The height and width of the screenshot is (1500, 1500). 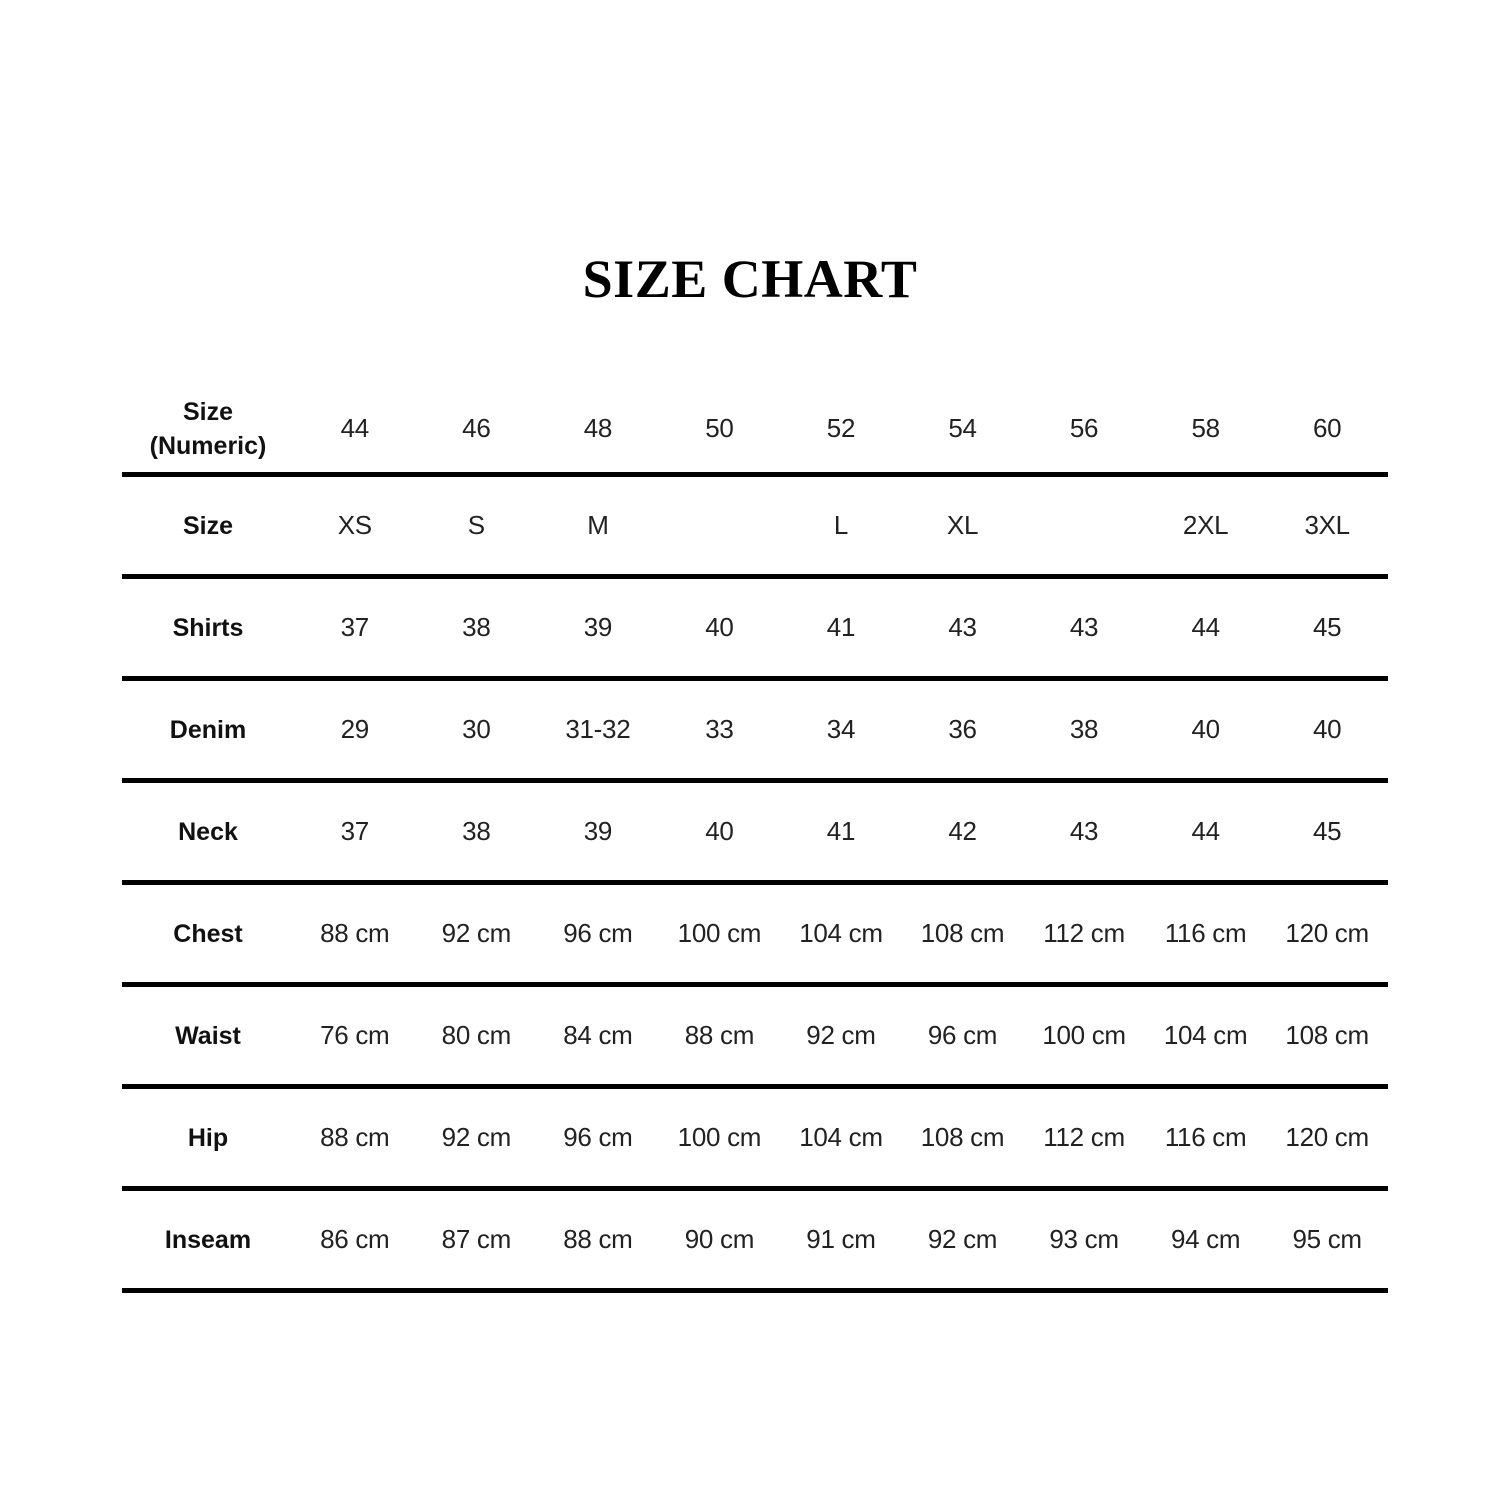 What do you see at coordinates (476, 729) in the screenshot?
I see `table-cell: 30` at bounding box center [476, 729].